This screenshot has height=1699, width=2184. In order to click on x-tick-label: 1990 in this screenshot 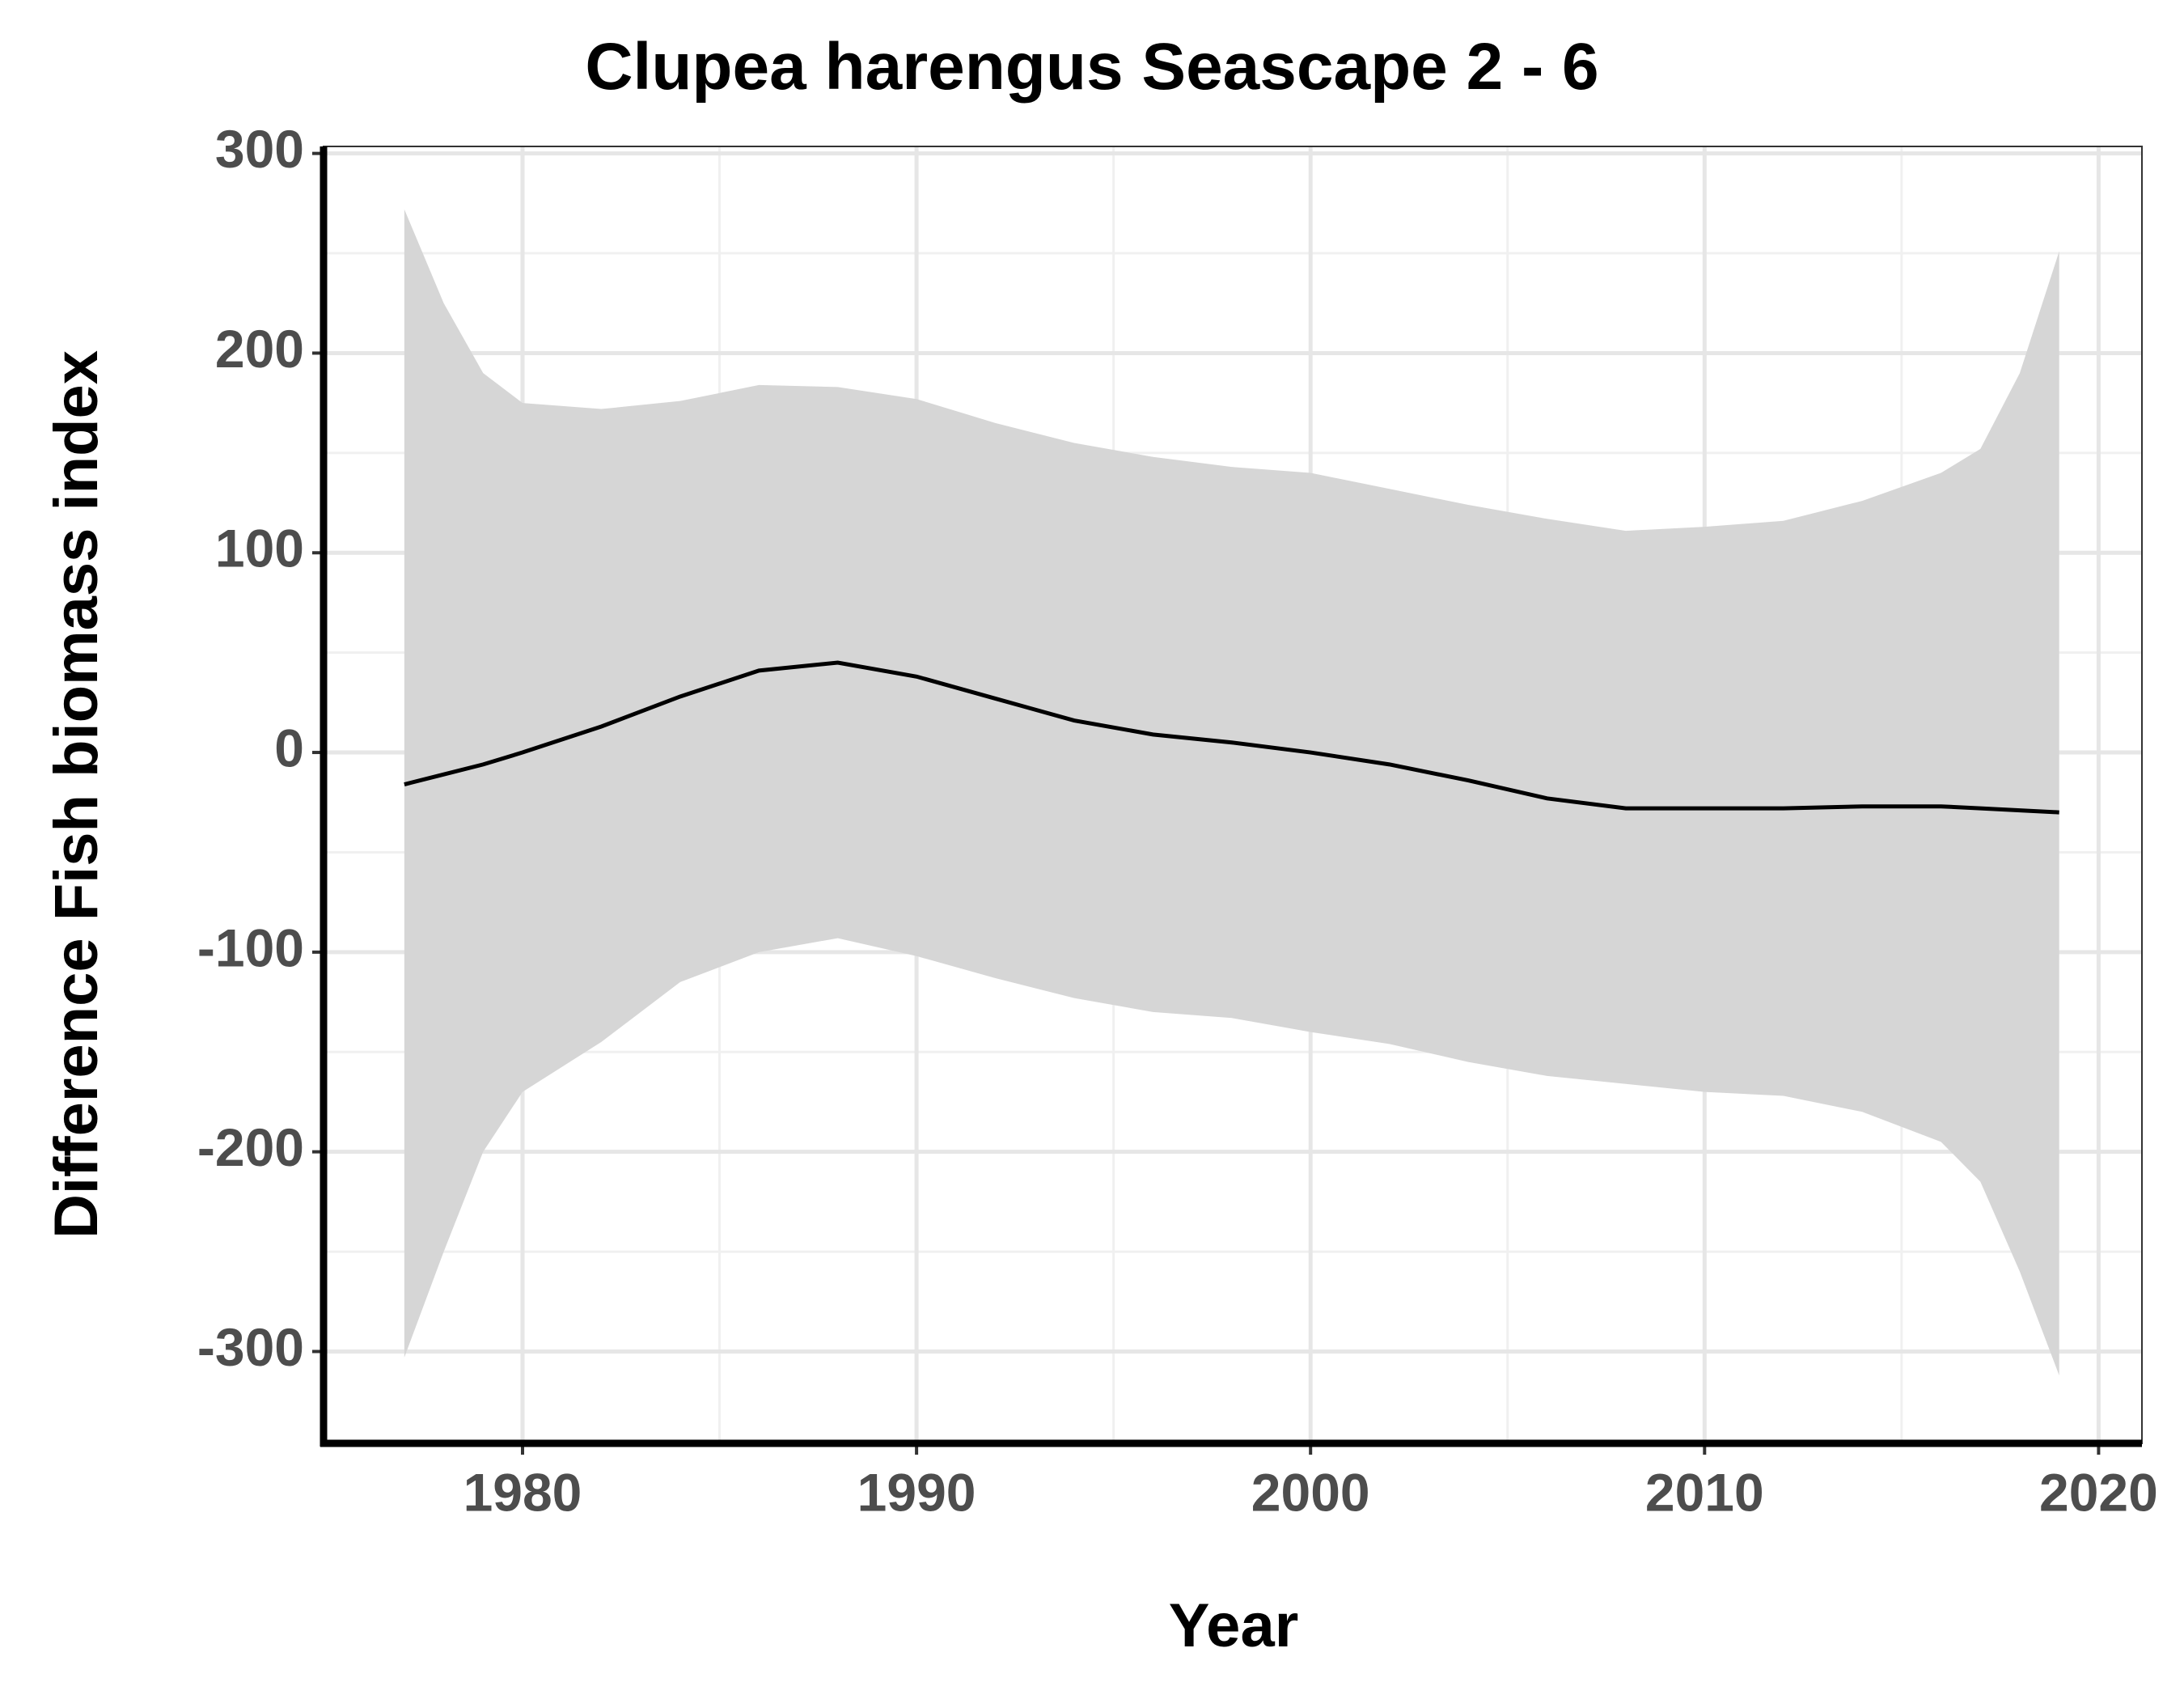, I will do `click(916, 1492)`.